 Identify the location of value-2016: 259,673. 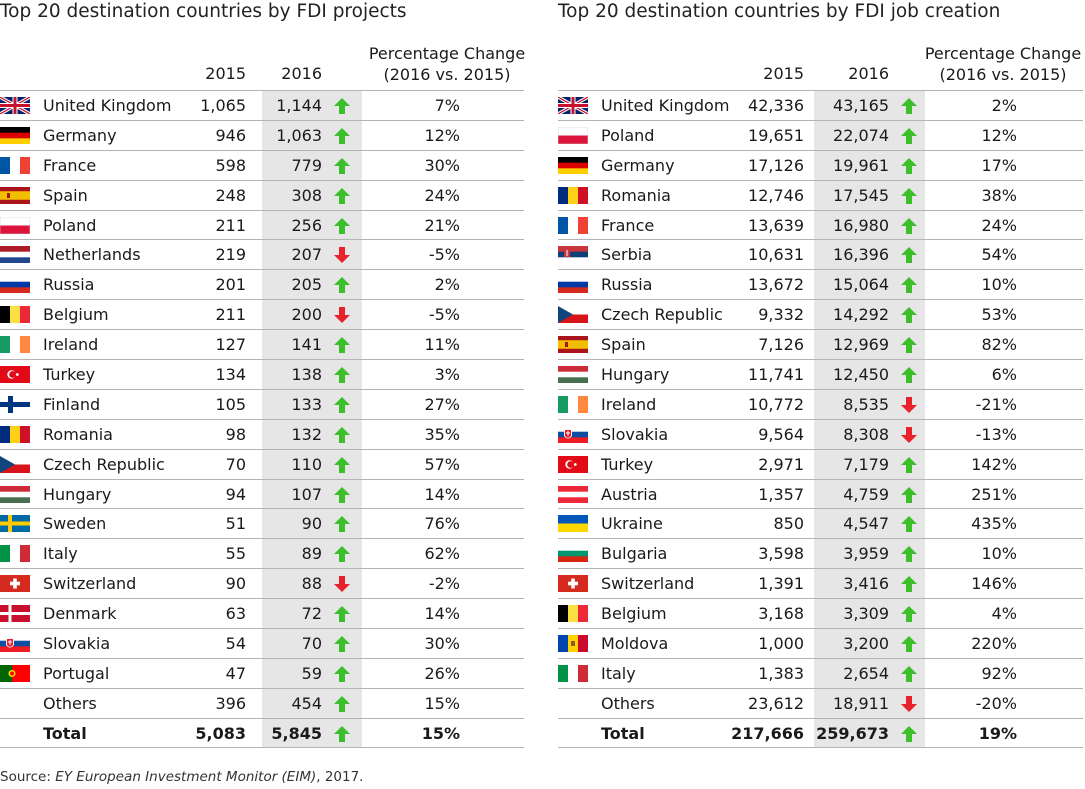
(852, 733).